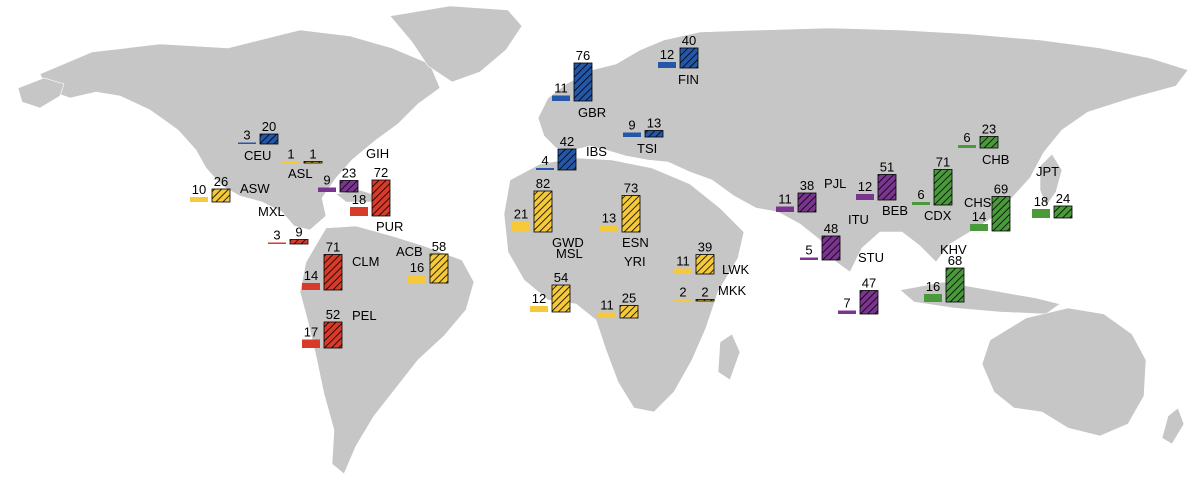  I want to click on gwd-hatched-bar-pattern, so click(543, 211).